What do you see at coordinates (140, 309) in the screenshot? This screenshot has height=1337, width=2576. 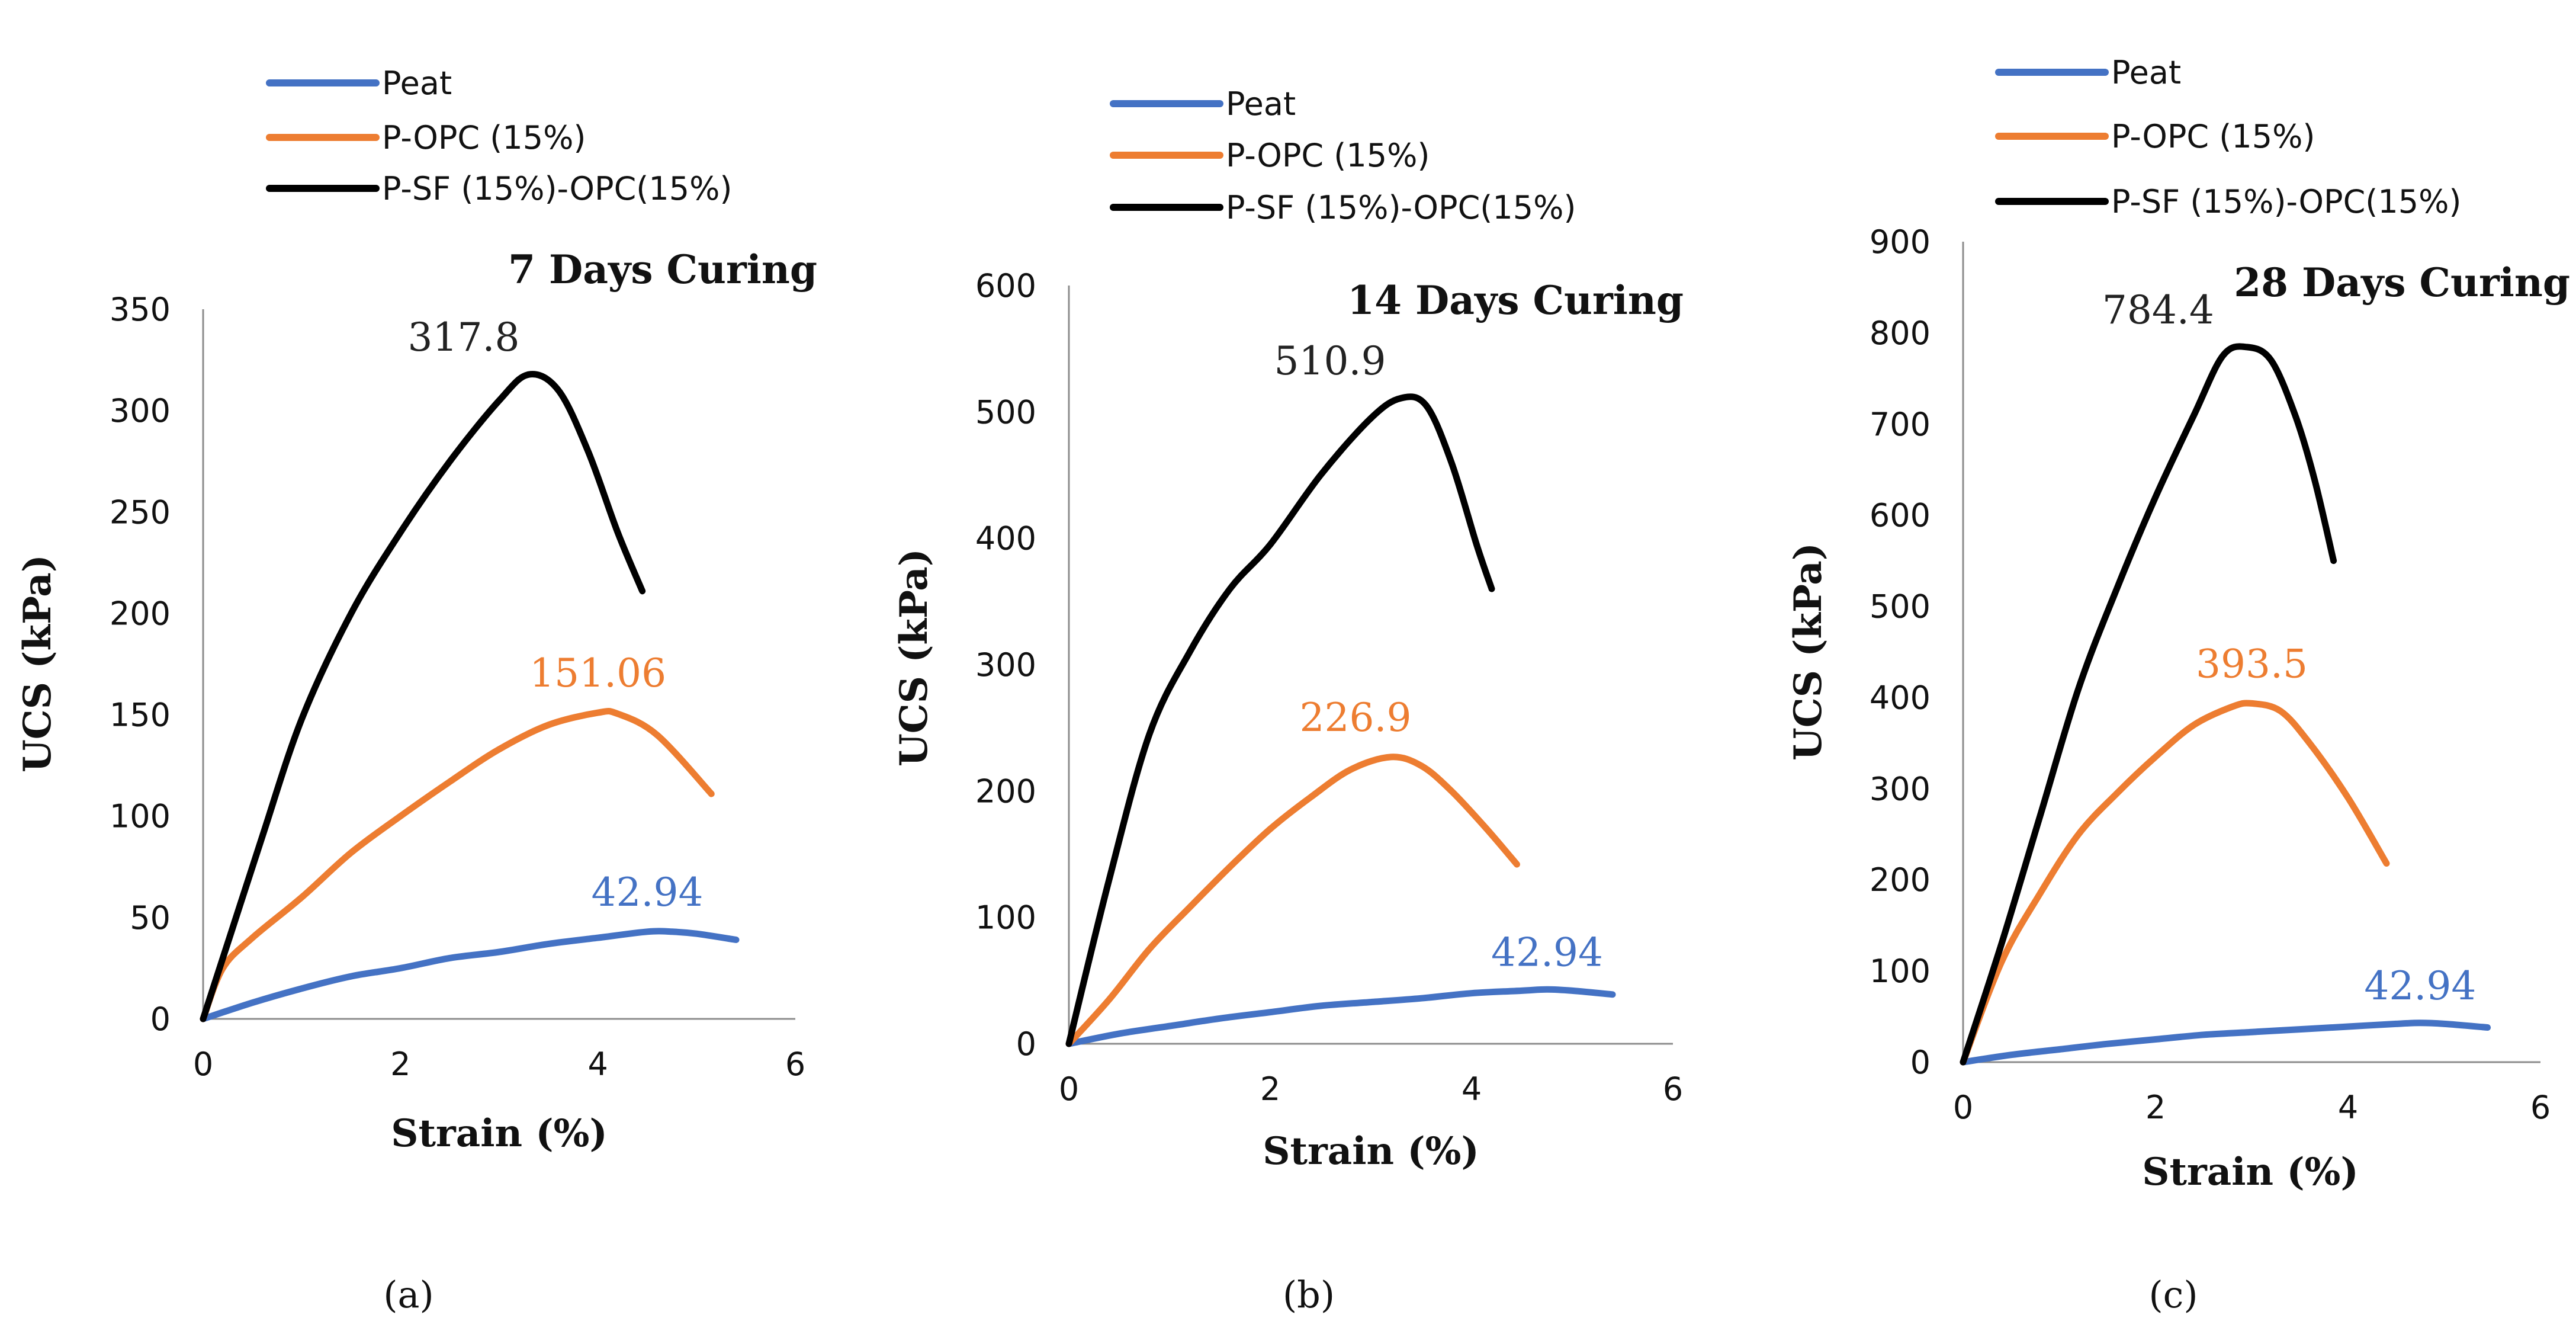 I see `y-tick-label: 350` at bounding box center [140, 309].